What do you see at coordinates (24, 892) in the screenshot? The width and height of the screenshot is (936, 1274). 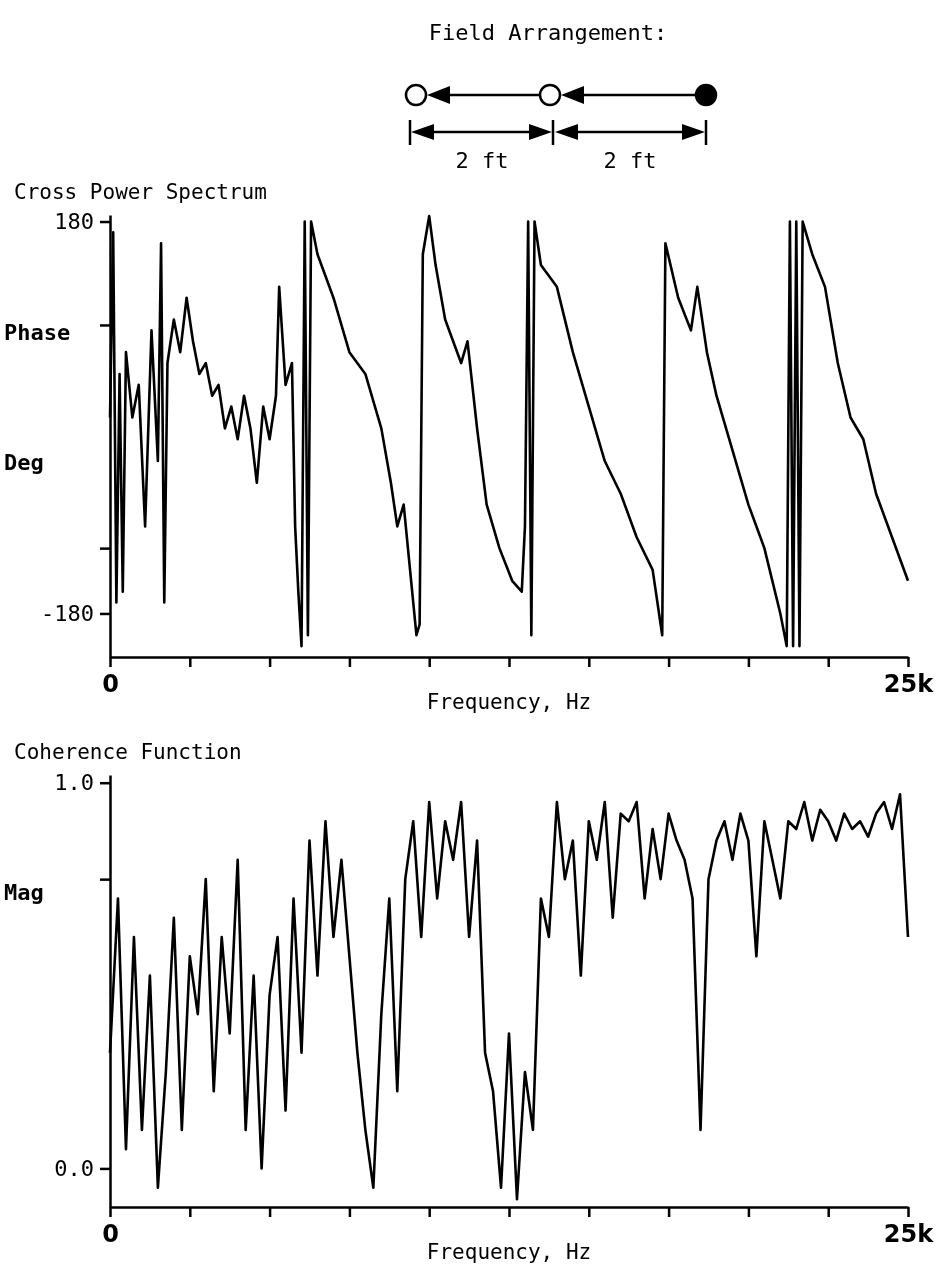 I see `y-axis-title: Mag` at bounding box center [24, 892].